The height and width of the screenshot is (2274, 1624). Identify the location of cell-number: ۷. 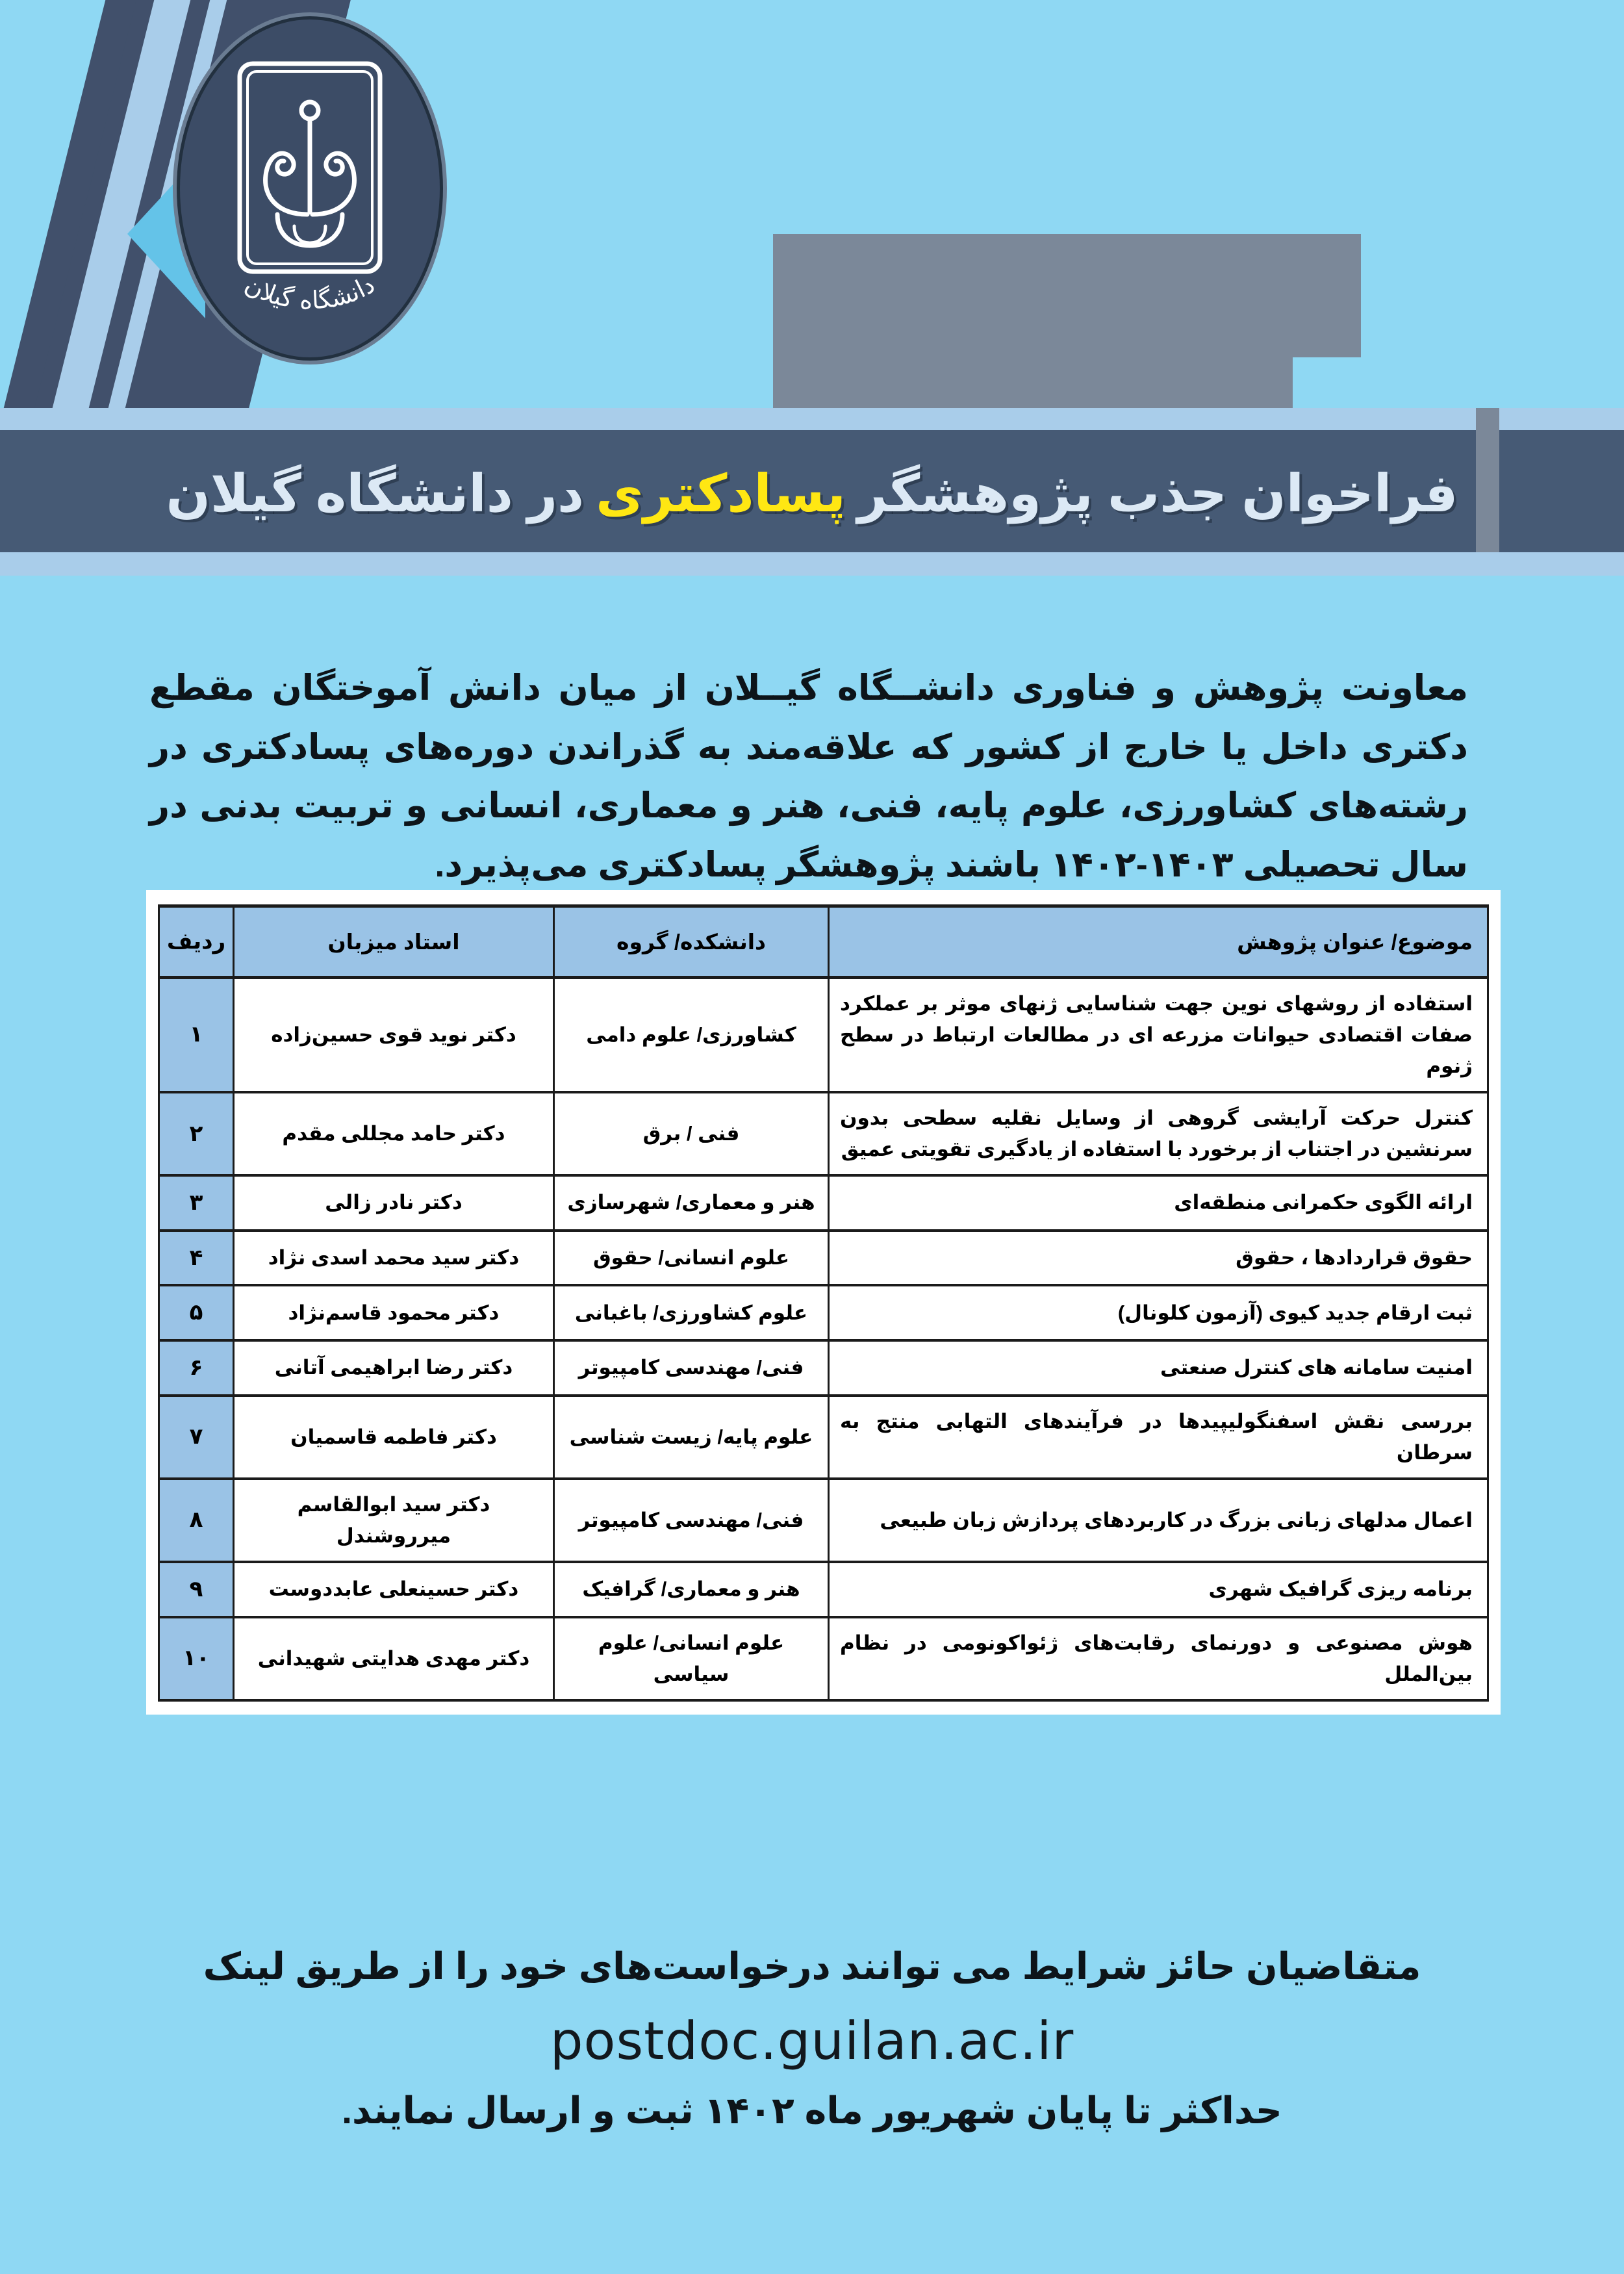
(196, 1437).